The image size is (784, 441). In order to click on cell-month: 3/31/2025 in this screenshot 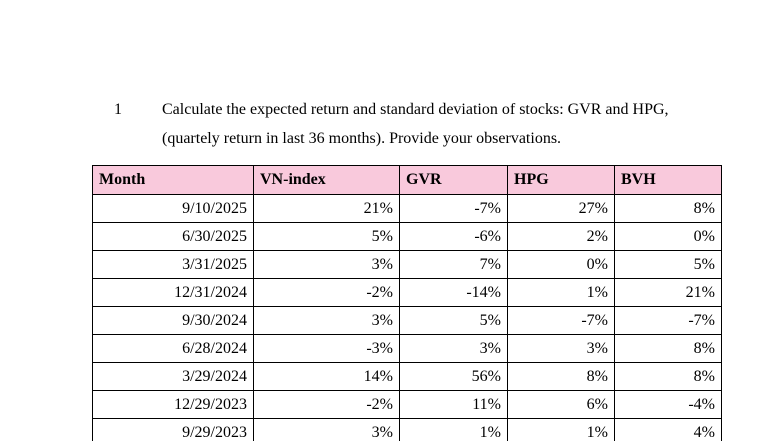, I will do `click(173, 264)`.